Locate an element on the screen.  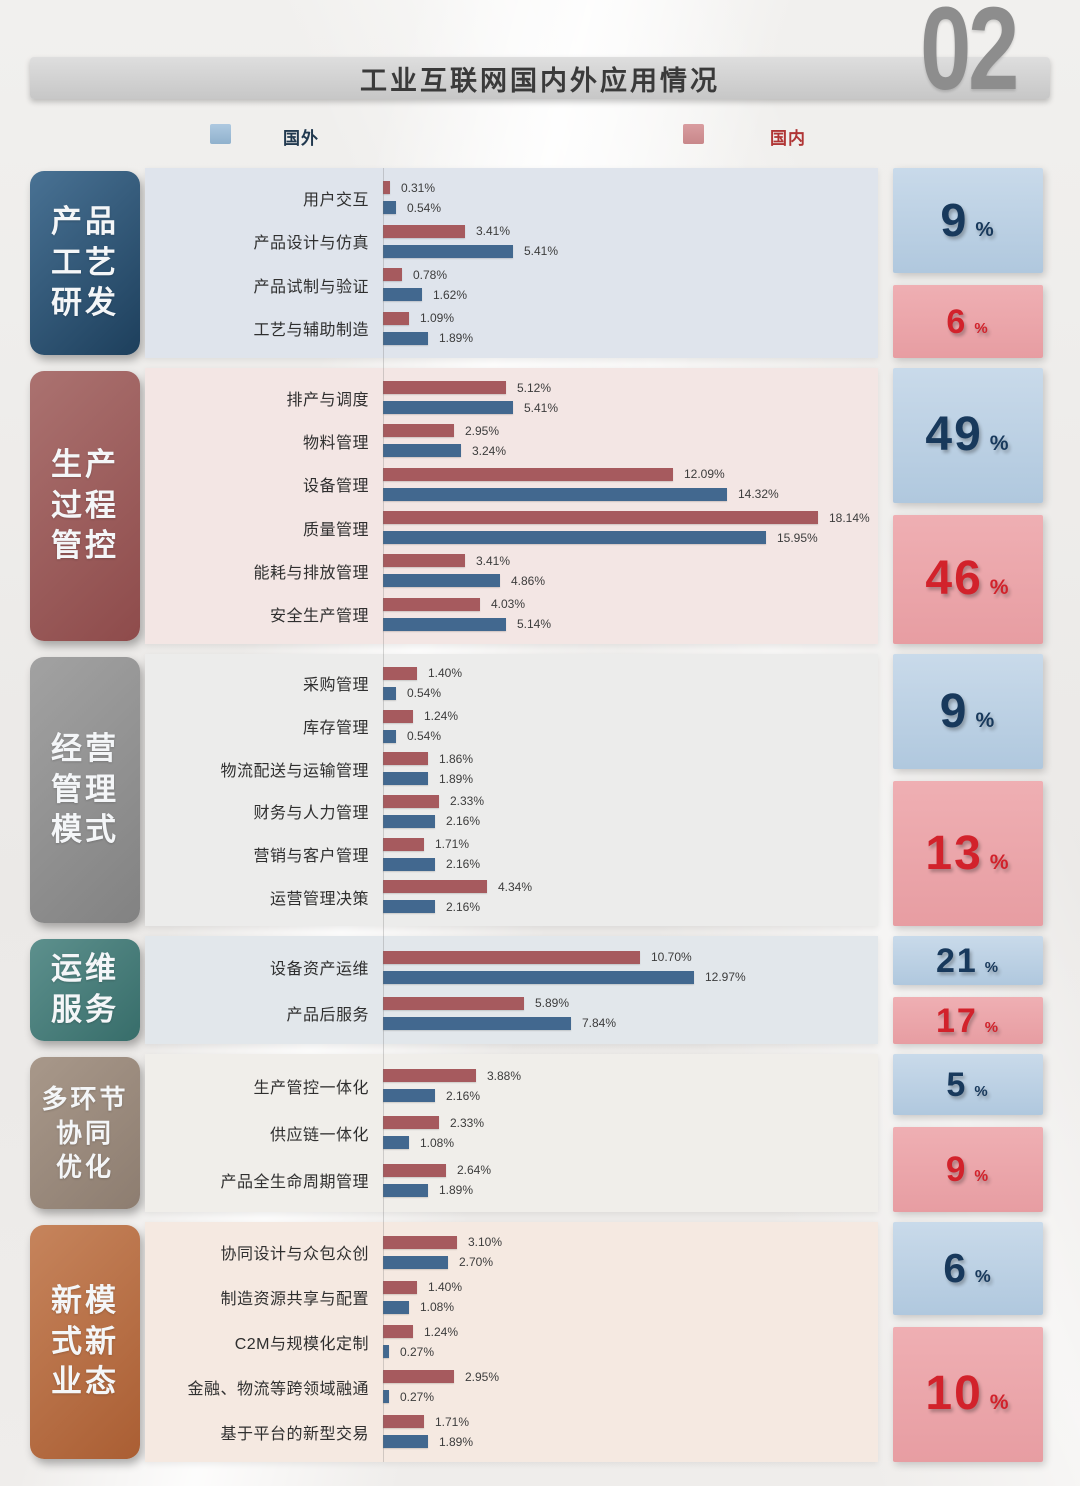
chart-band: 用户交互 0.31% 0.54% 产品设计与仿真 3.41% 5.41% is located at coordinates (511, 263).